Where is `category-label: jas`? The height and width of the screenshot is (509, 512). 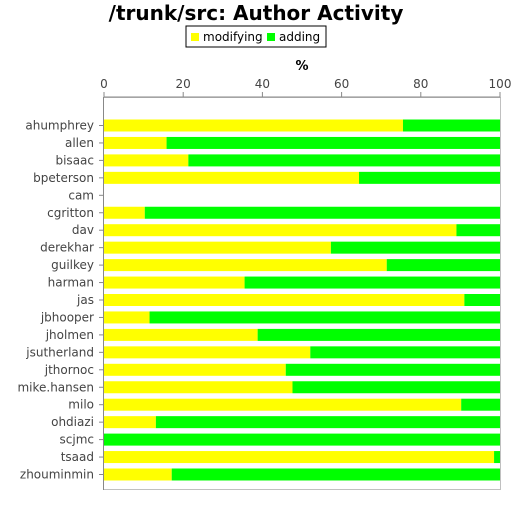
category-label: jas is located at coordinates (85, 300).